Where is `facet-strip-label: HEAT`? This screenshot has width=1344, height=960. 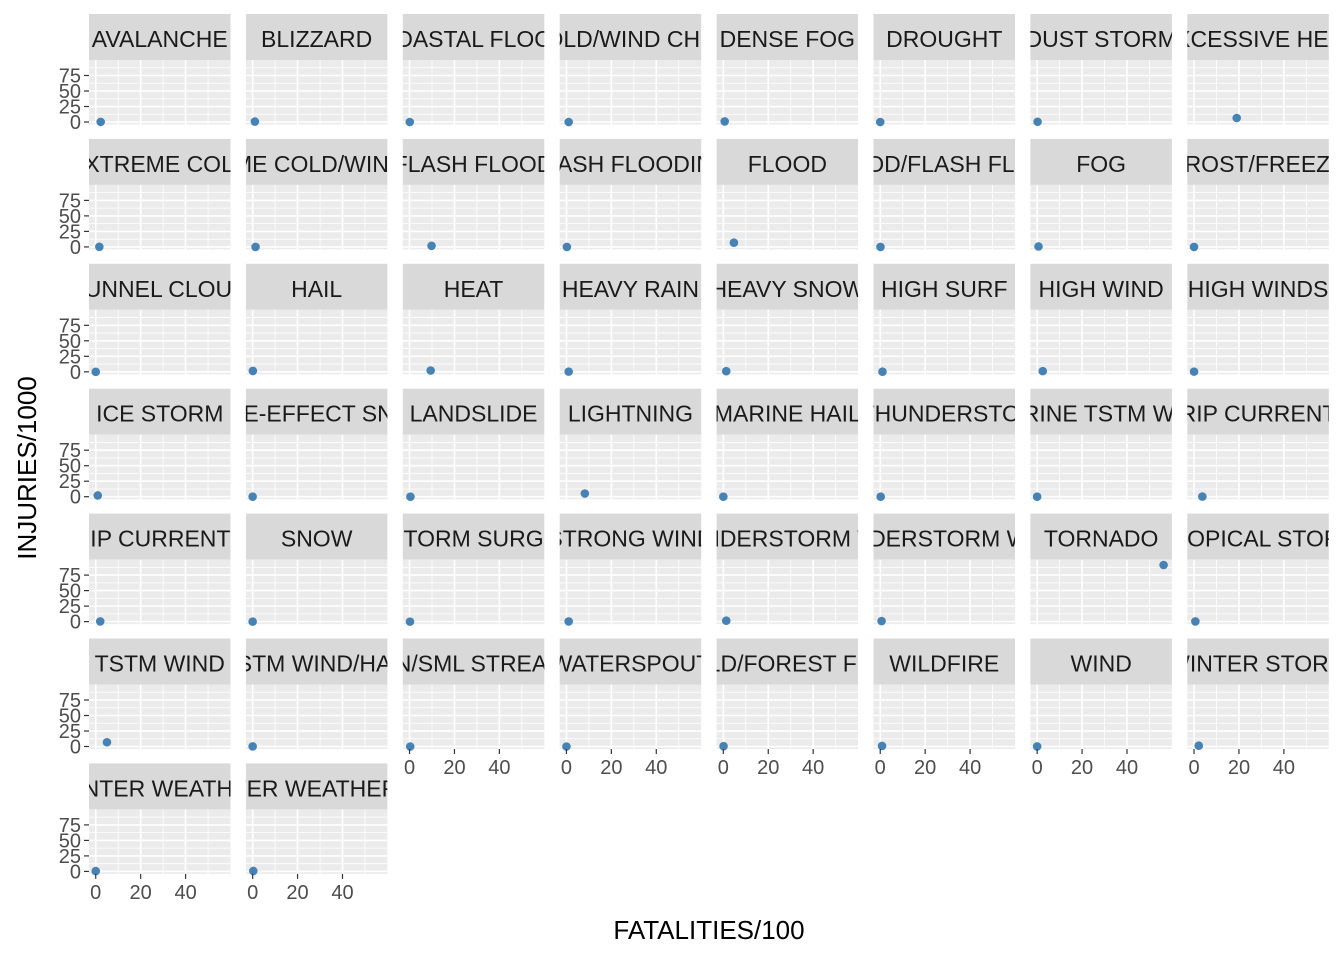 facet-strip-label: HEAT is located at coordinates (474, 289).